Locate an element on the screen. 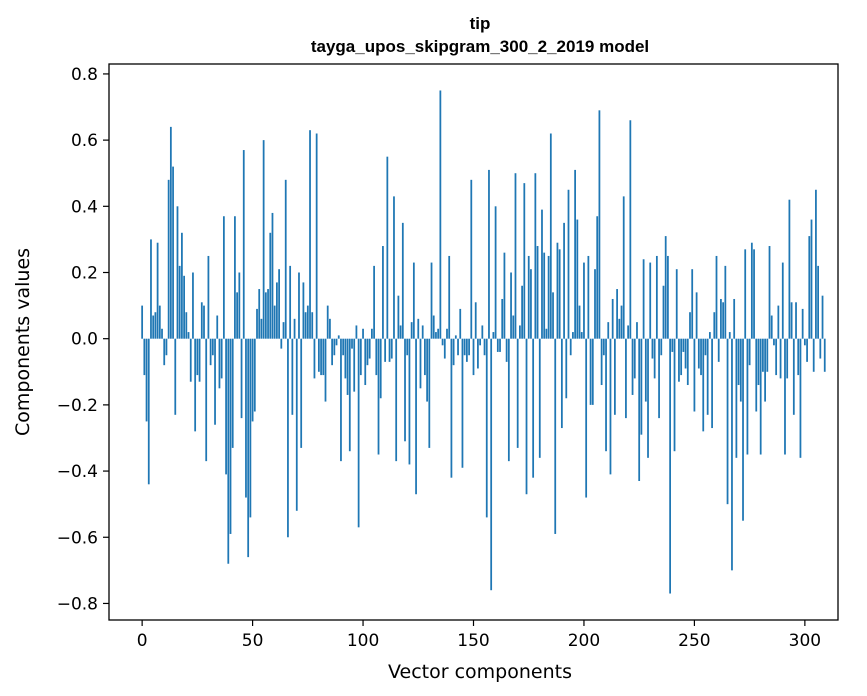 This screenshot has height=696, width=867. y-tick-label: −0.8 is located at coordinates (77, 604).